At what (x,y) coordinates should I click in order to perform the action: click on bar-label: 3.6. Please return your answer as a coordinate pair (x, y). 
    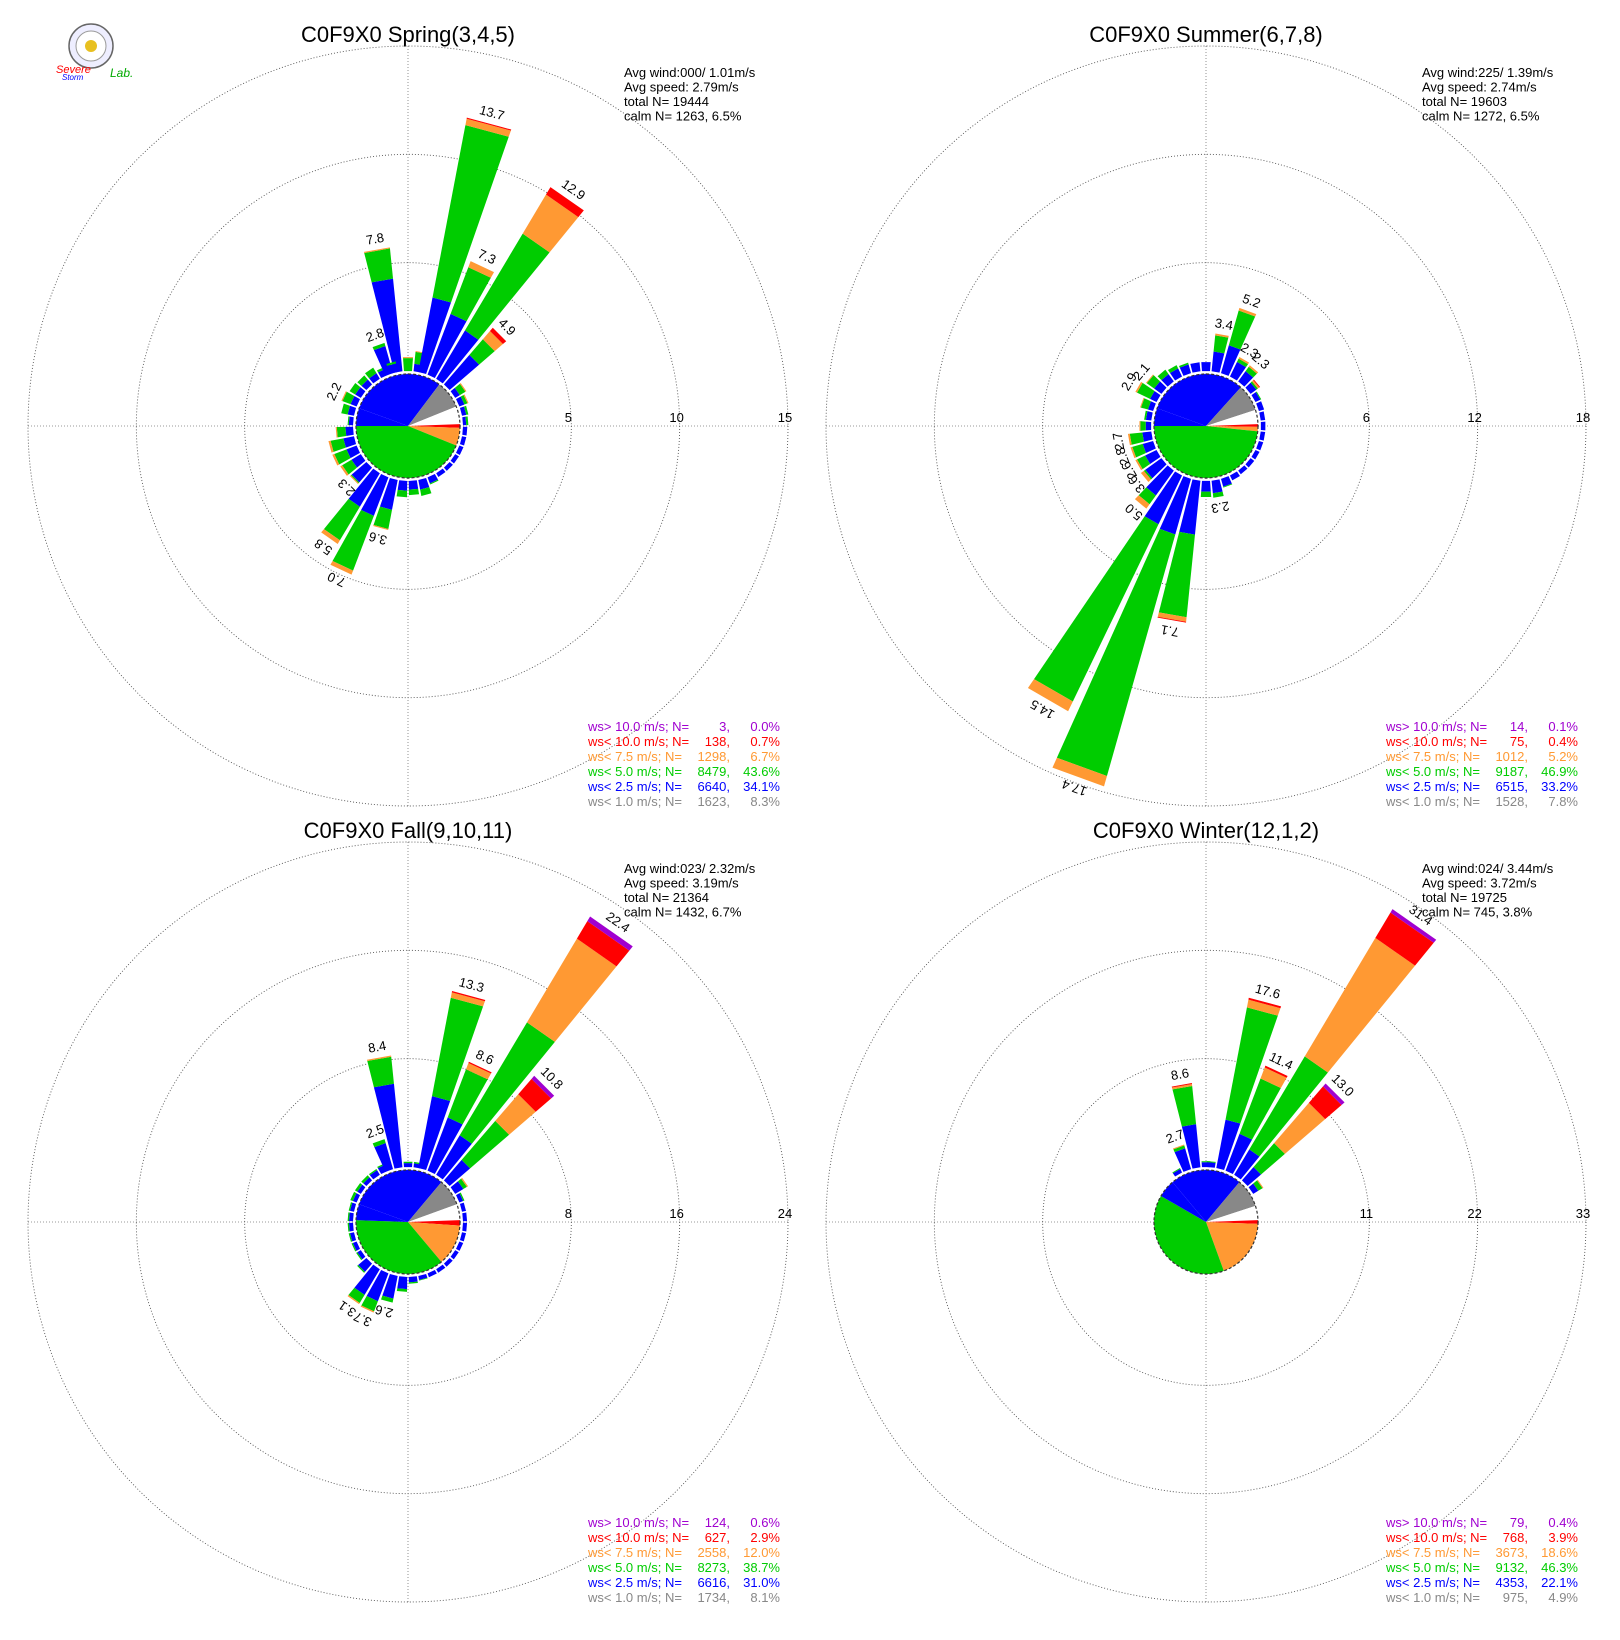
    Looking at the image, I should click on (377, 538).